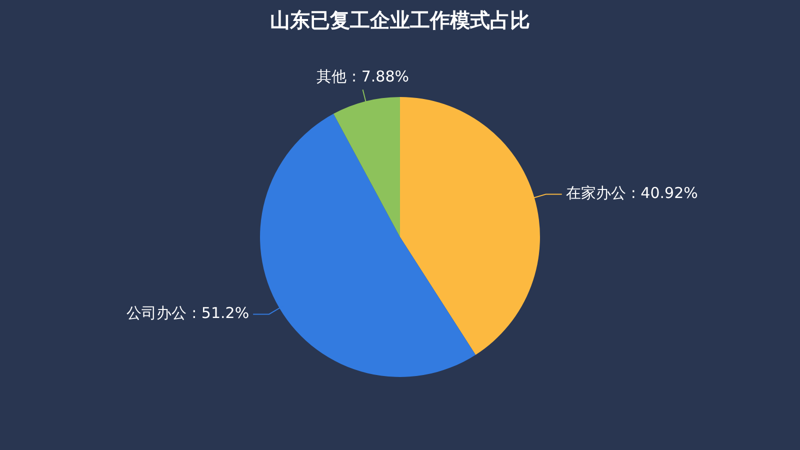  I want to click on slice-label: 在家办公, so click(596, 193).